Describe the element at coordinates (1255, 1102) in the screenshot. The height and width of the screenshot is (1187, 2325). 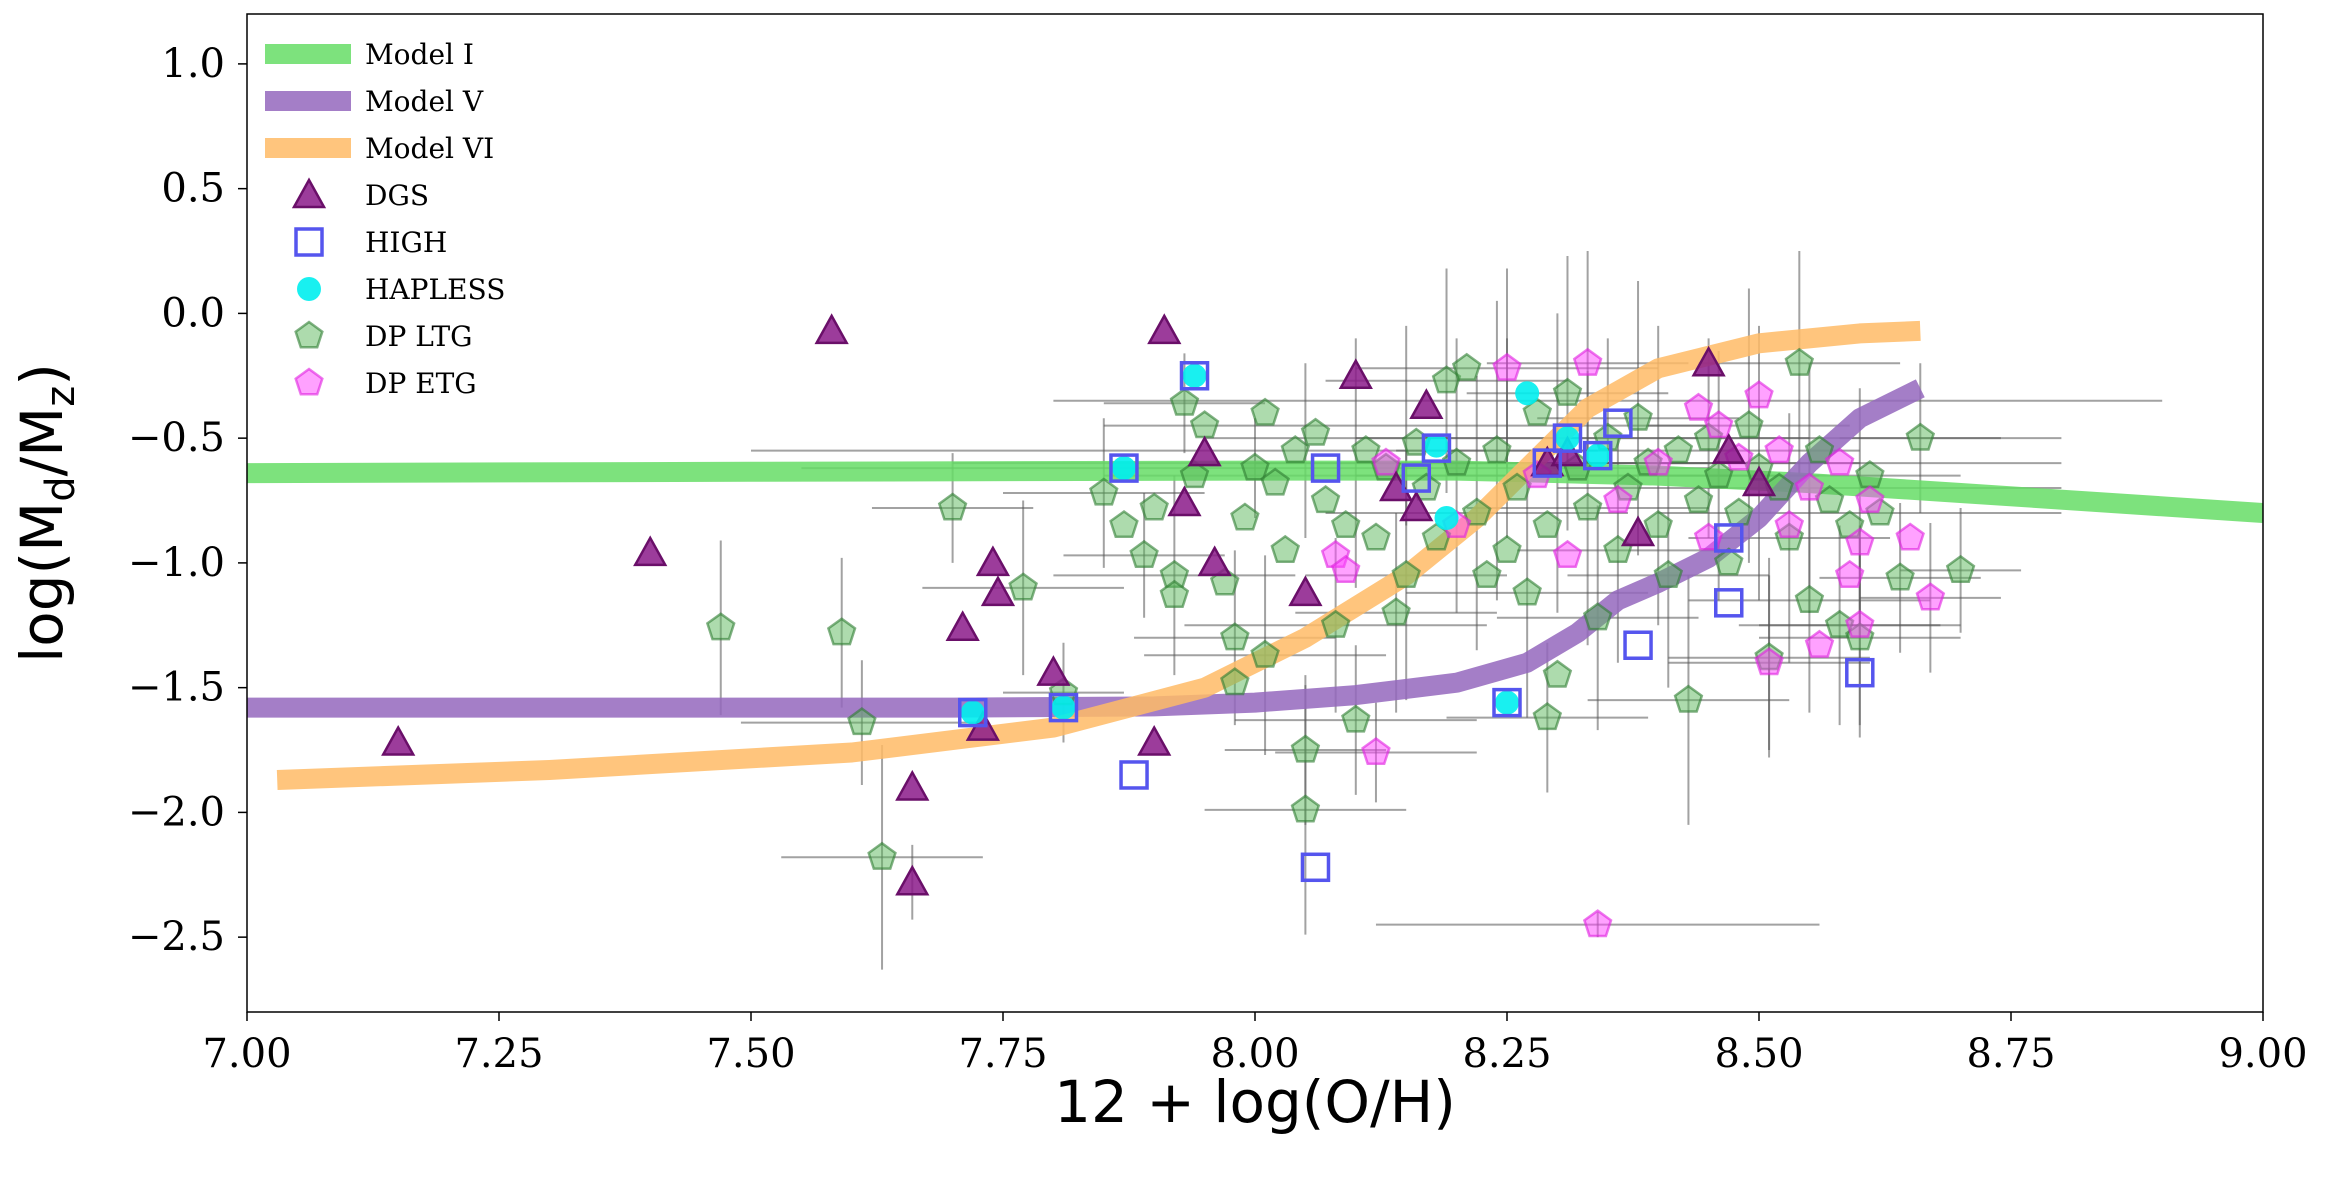
I see `x-axis-label: 12 + log(O/H)` at that location.